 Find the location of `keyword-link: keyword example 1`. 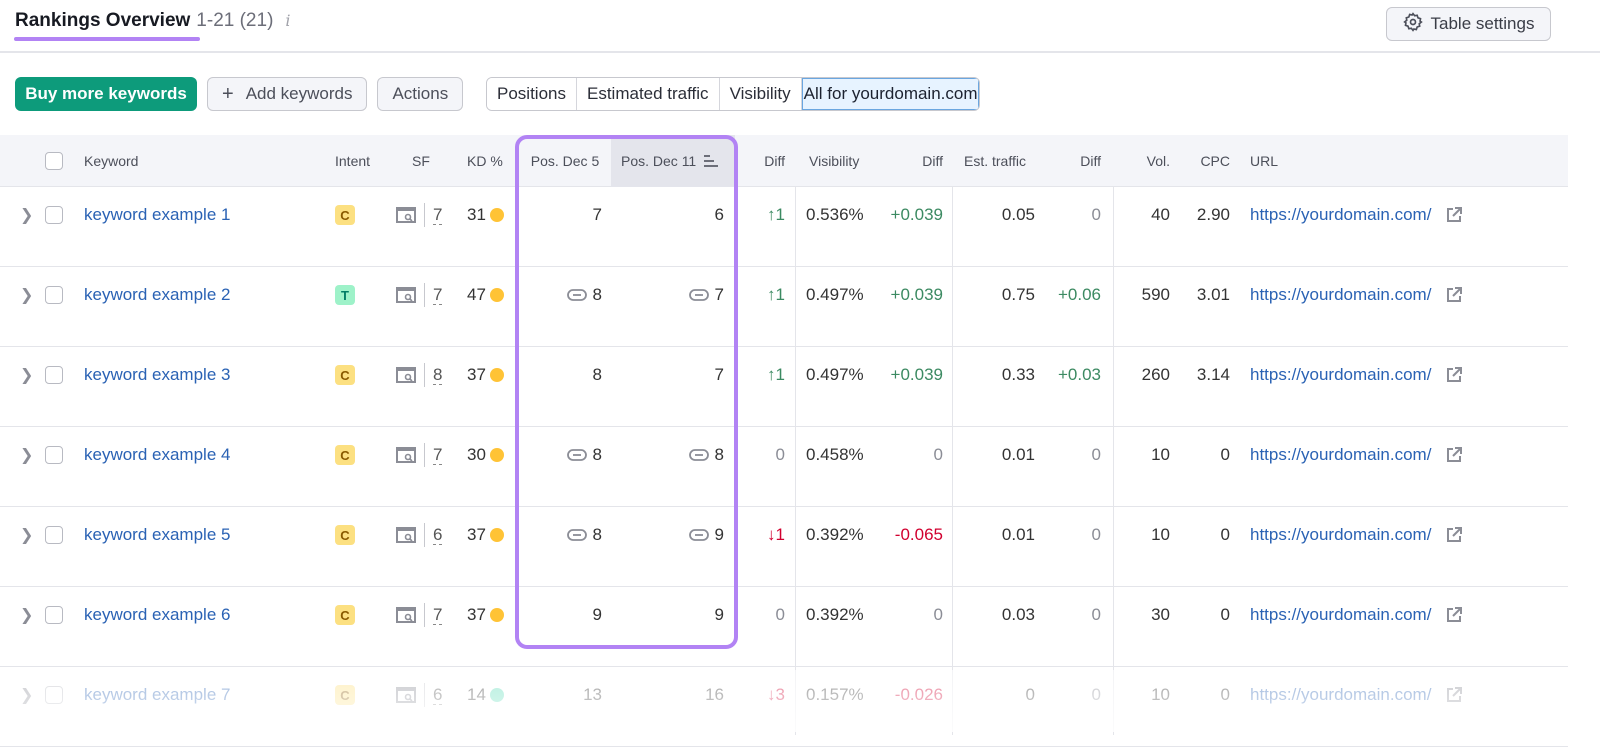

keyword-link: keyword example 1 is located at coordinates (157, 214).